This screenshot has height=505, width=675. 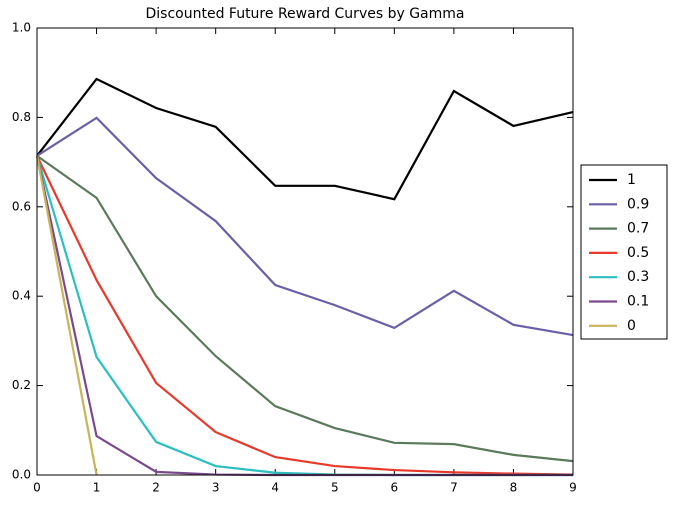 I want to click on x-tick-label: 3, so click(x=216, y=488).